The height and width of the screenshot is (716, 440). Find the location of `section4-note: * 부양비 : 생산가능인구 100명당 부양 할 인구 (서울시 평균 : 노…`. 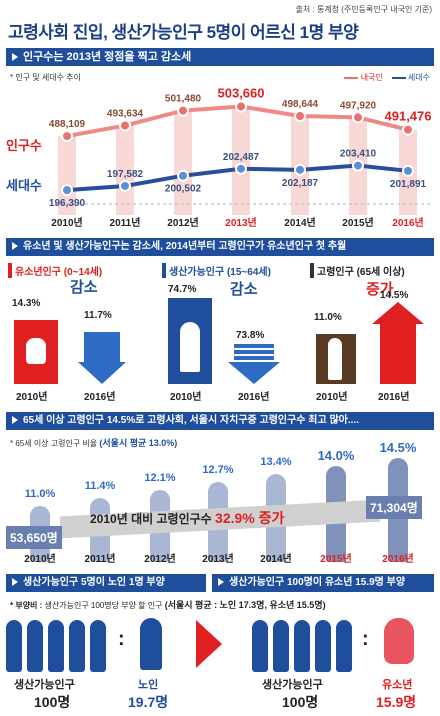

section4-note: * 부양비 : 생산가능인구 100명당 부양 할 인구 (서울시 평균 : 노… is located at coordinates (168, 604).